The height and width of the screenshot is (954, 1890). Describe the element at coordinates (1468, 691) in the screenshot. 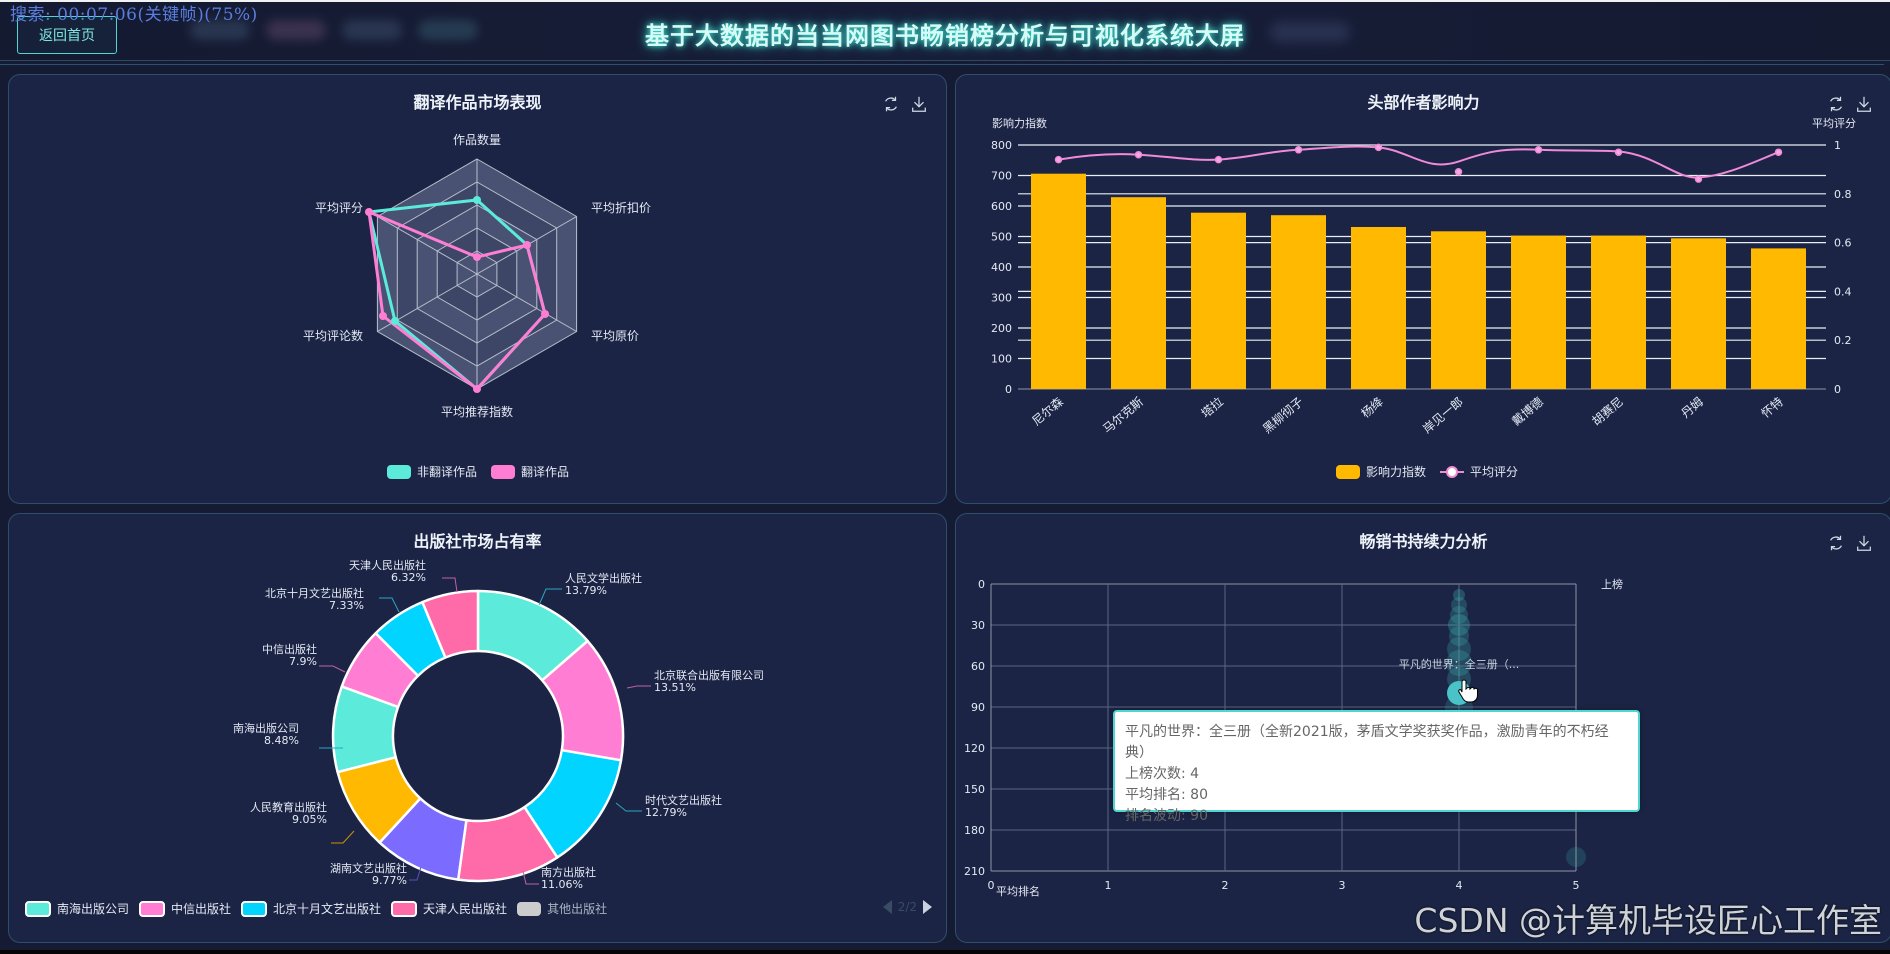

I see `hand-cursor-icon` at that location.